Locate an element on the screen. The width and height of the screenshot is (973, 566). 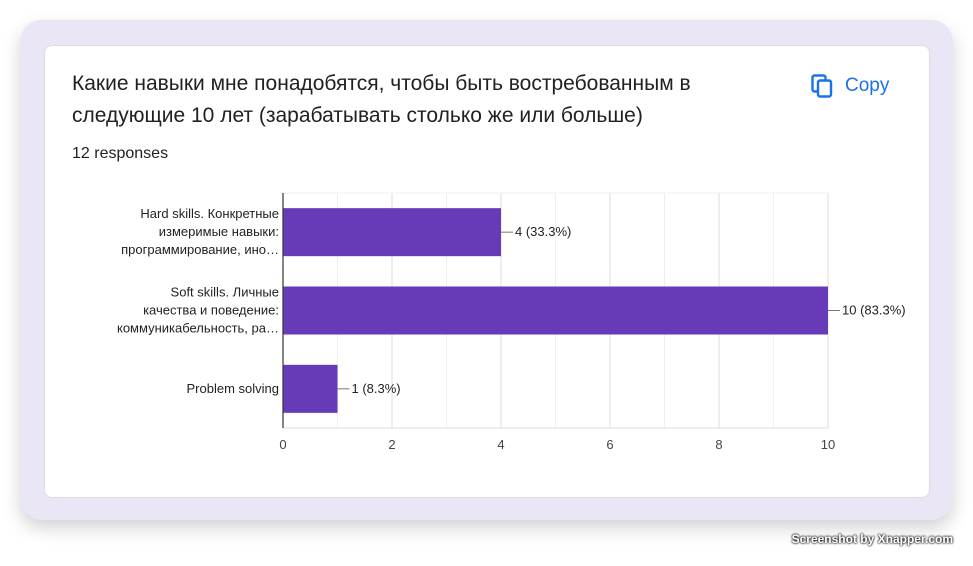
category-label: измеримые навыки: is located at coordinates (219, 231).